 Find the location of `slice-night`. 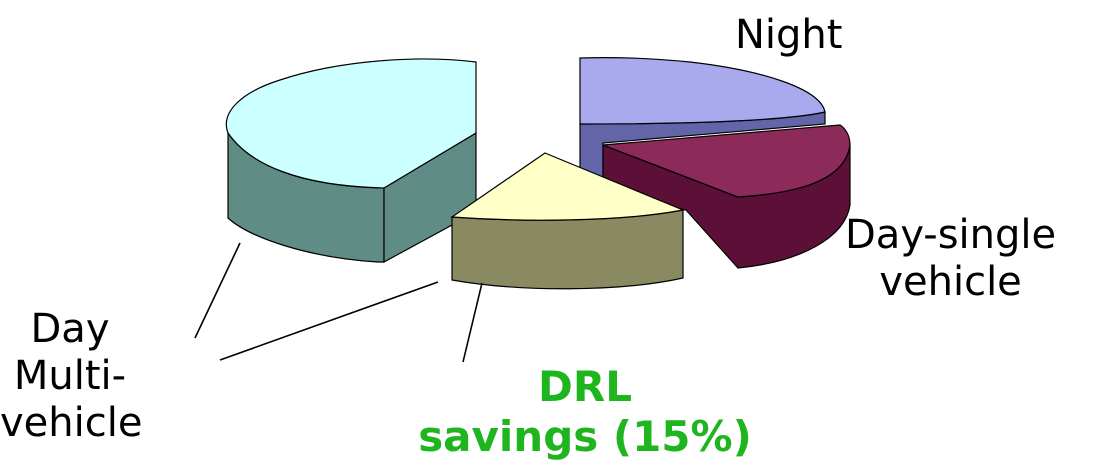

slice-night is located at coordinates (702, 125).